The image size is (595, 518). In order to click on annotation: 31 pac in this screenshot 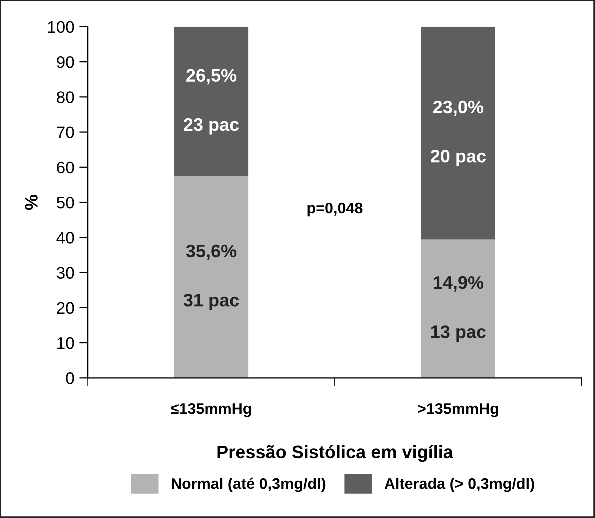, I will do `click(212, 302)`.